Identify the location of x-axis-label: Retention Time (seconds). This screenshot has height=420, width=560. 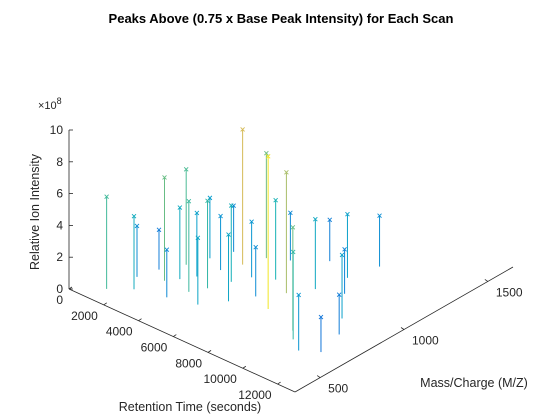
(190, 407).